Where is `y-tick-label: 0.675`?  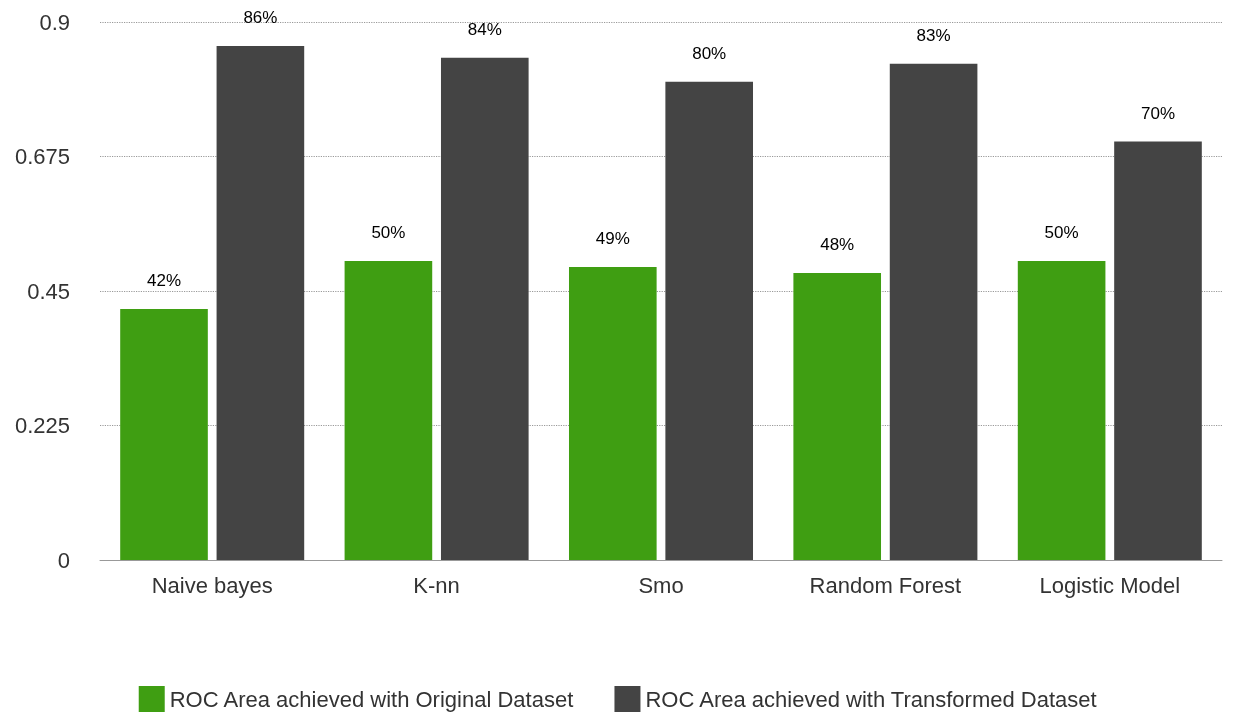 y-tick-label: 0.675 is located at coordinates (42, 156).